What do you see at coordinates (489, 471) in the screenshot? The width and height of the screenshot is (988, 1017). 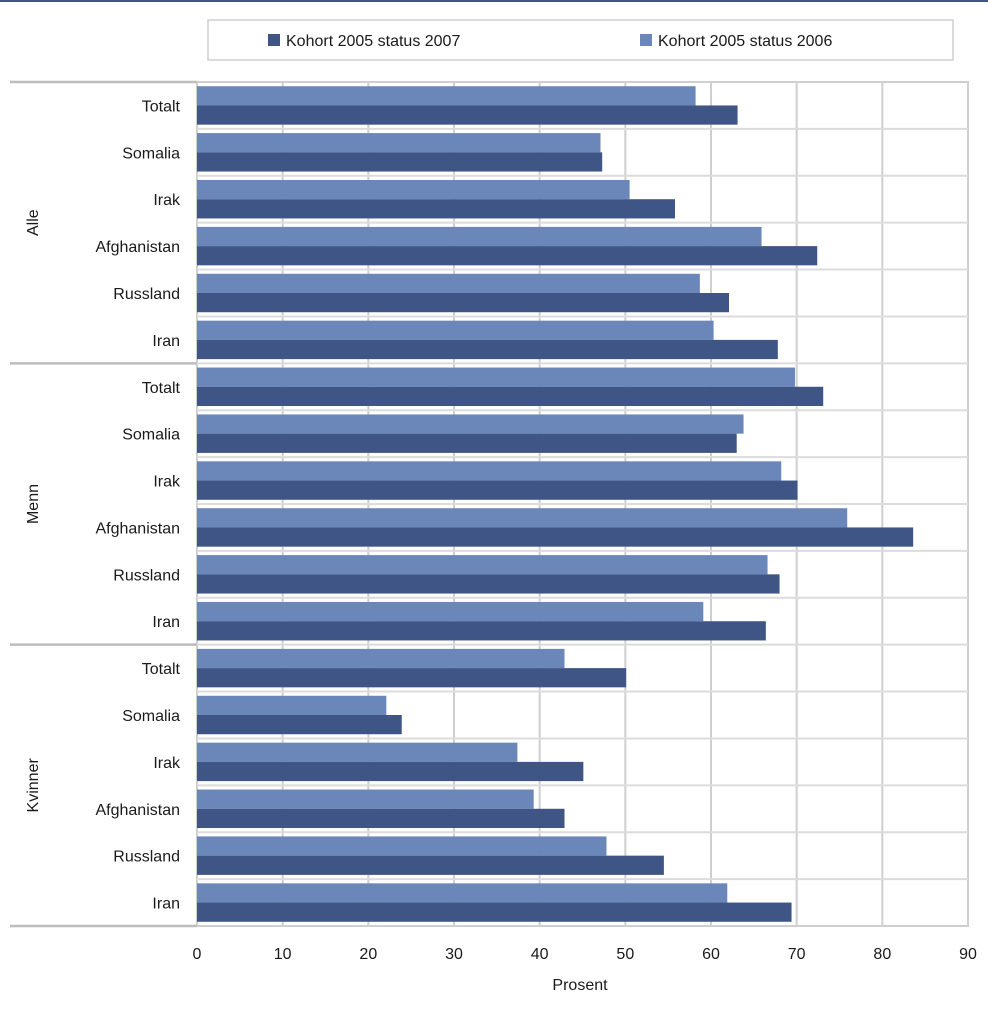 I see `bar-menn-irak-s0` at bounding box center [489, 471].